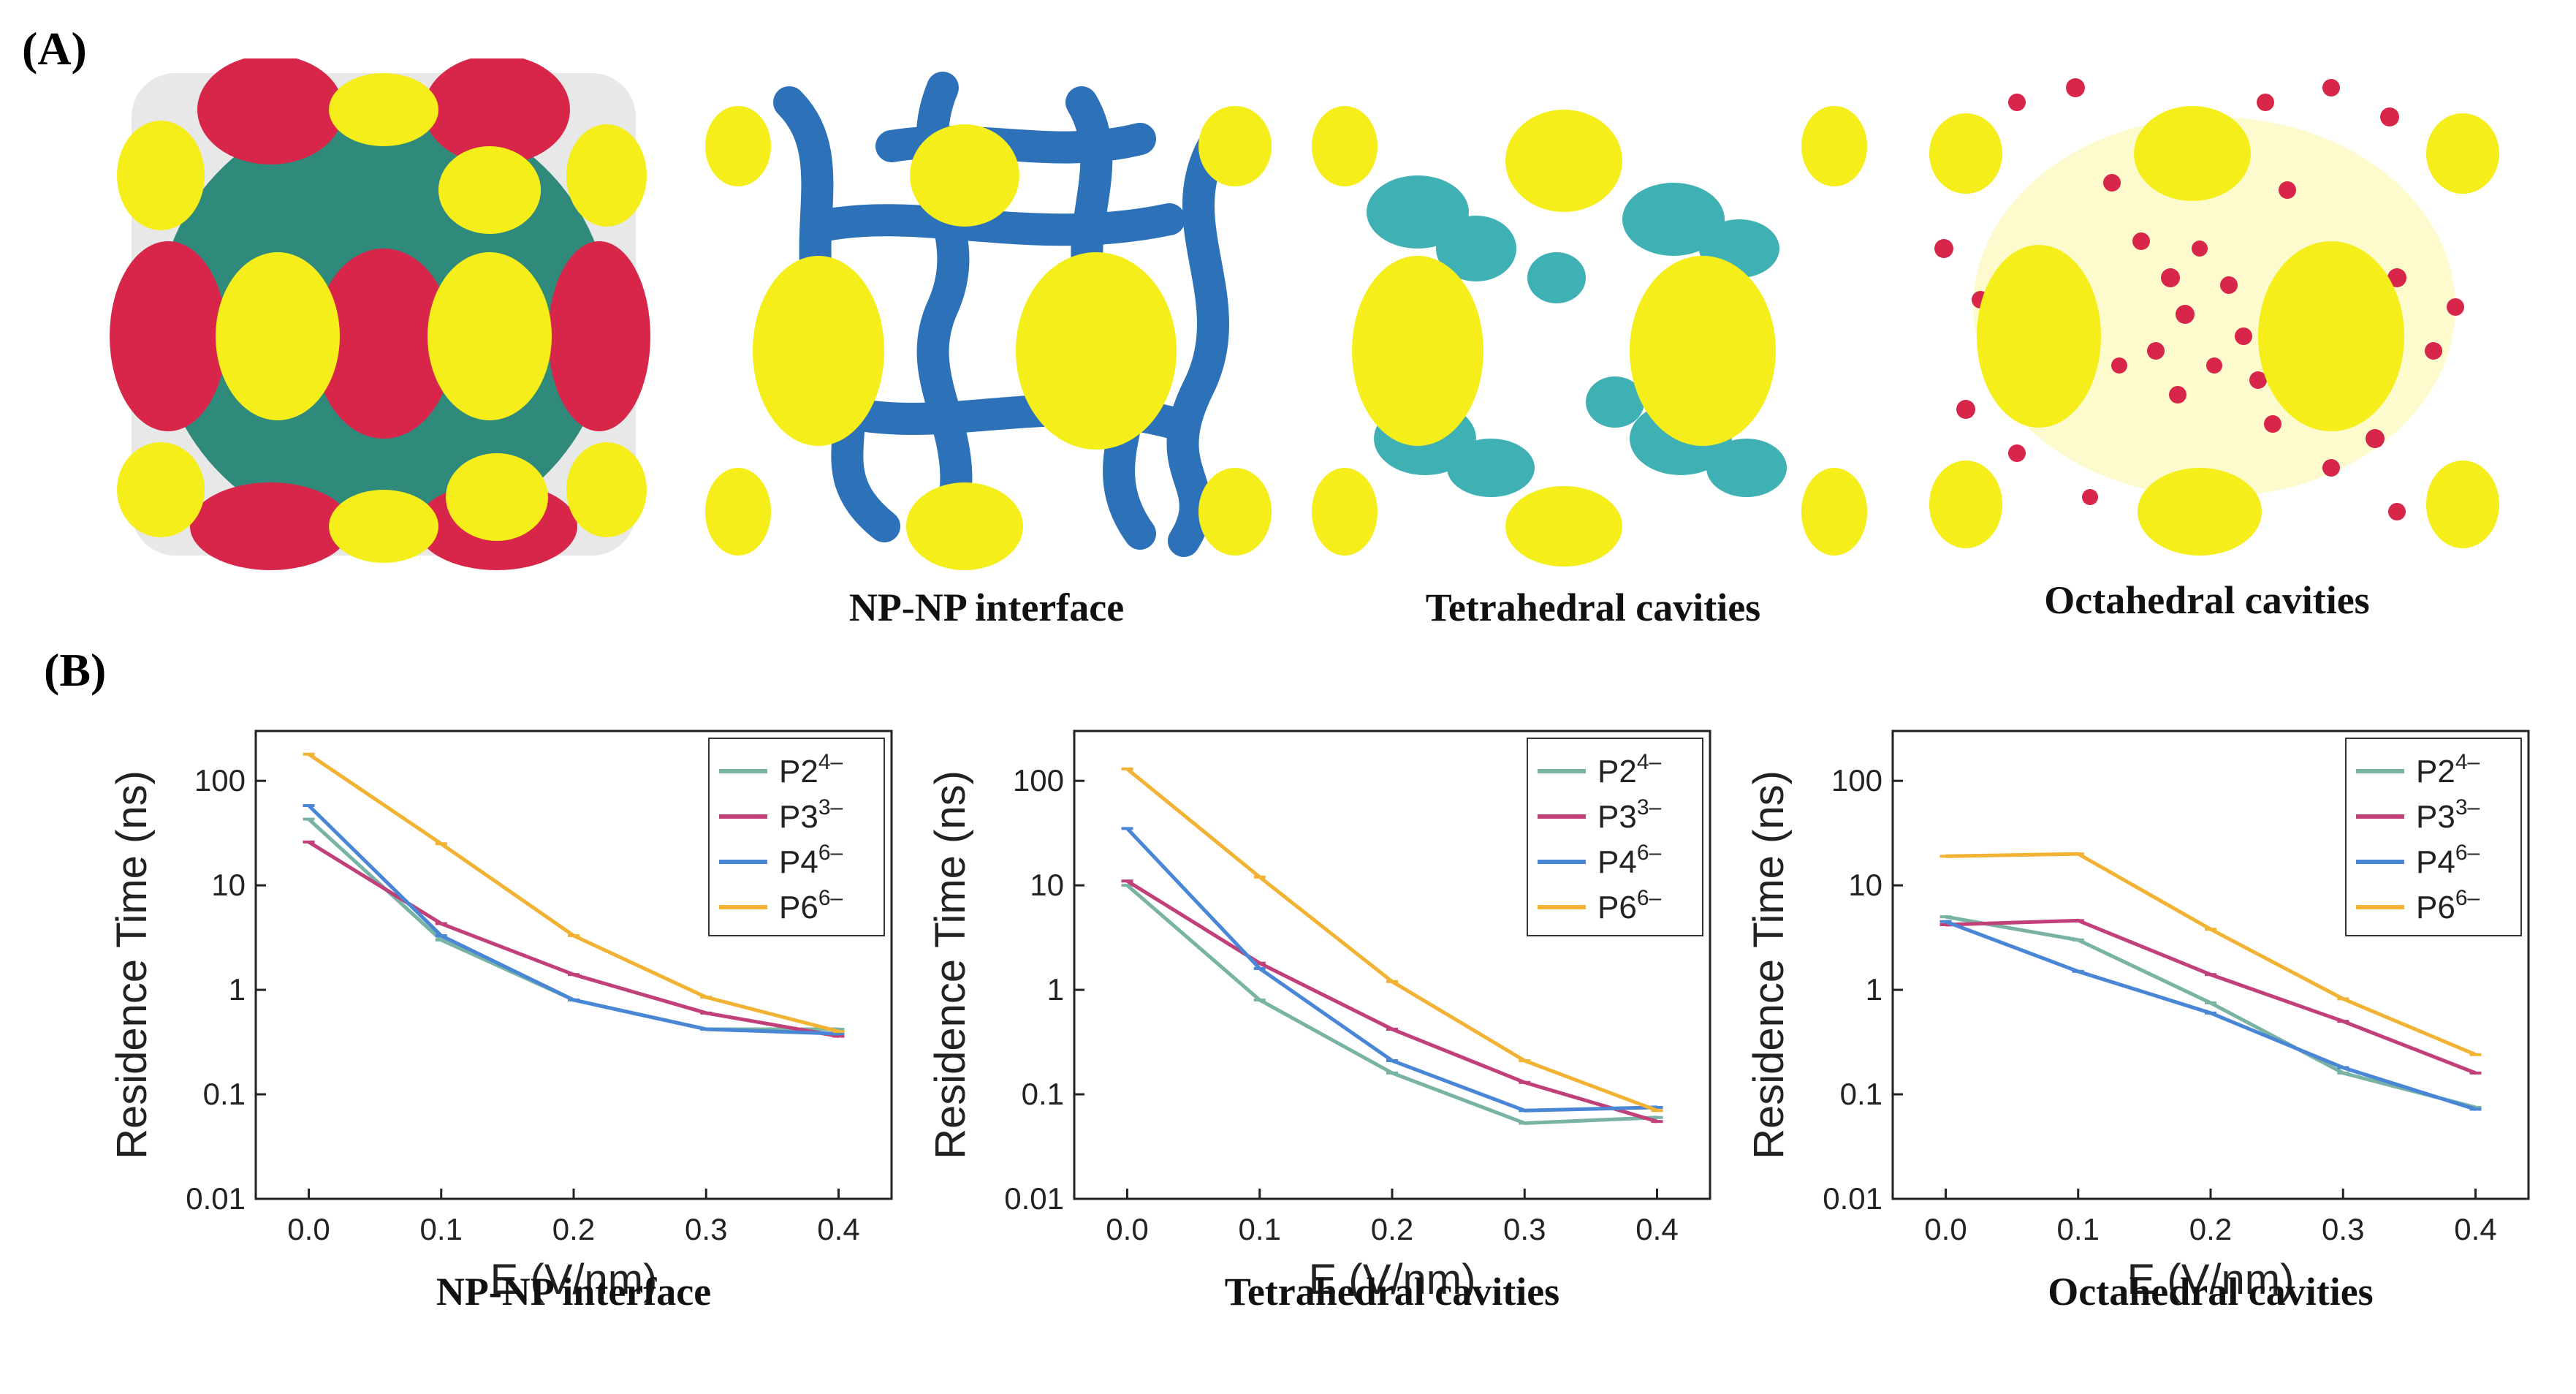 This screenshot has height=1394, width=2576. Describe the element at coordinates (1629, 860) in the screenshot. I see `legend-entry-p4: P46–` at that location.